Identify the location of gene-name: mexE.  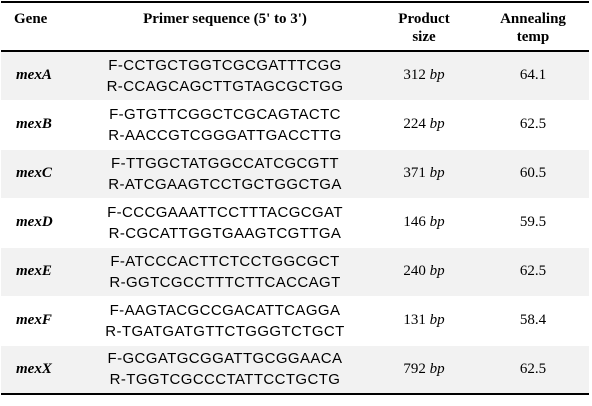
(40, 272).